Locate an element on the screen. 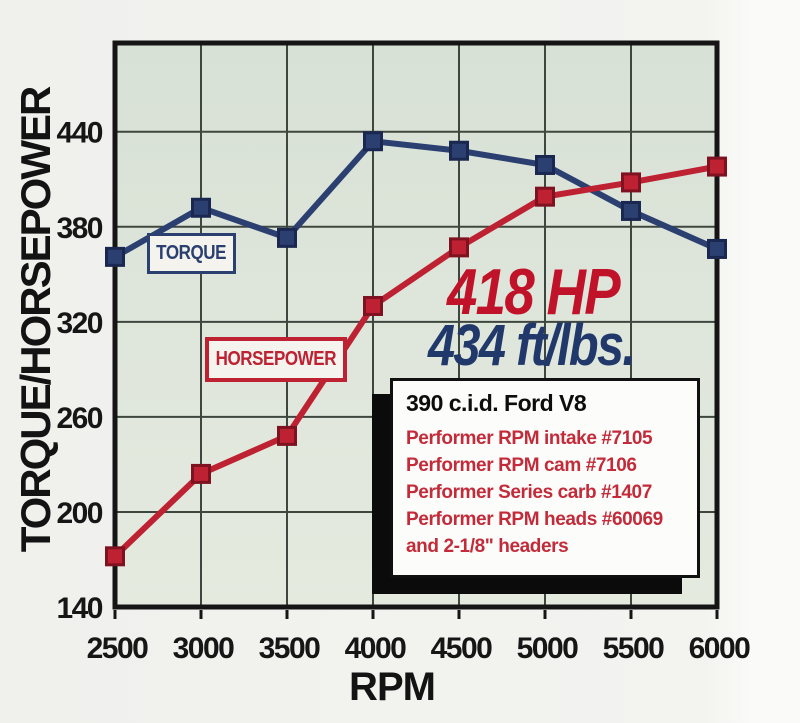 The image size is (800, 723). x-tick-label-4000: 4000 is located at coordinates (376, 648).